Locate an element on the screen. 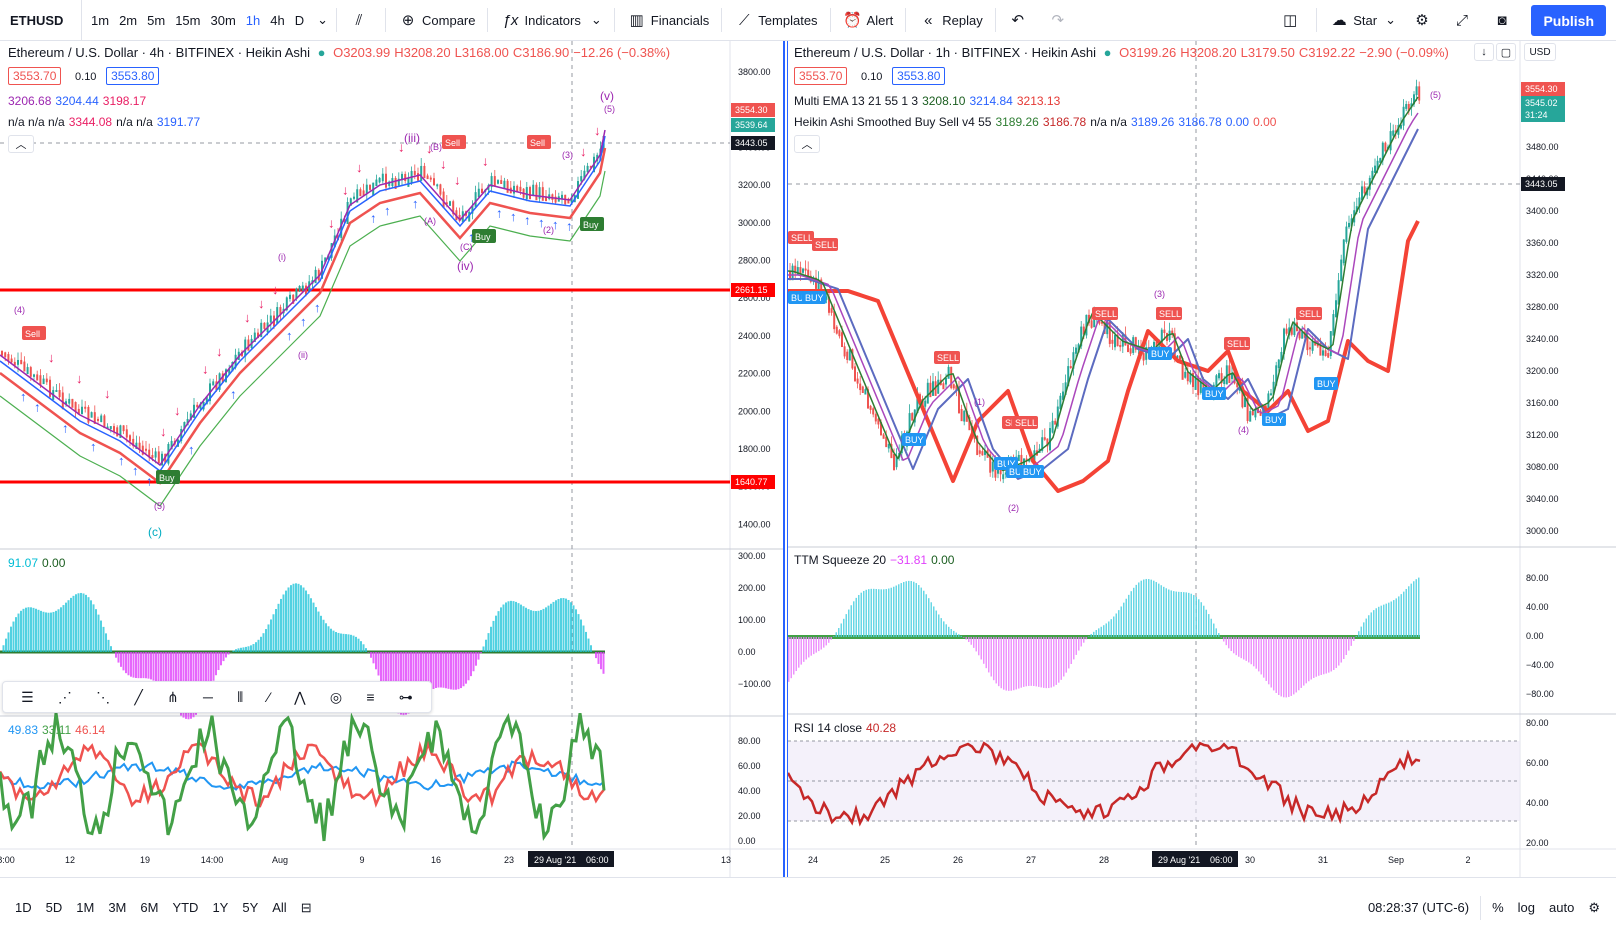 This screenshot has height=937, width=1616. interval-1h: 1h is located at coordinates (253, 20).